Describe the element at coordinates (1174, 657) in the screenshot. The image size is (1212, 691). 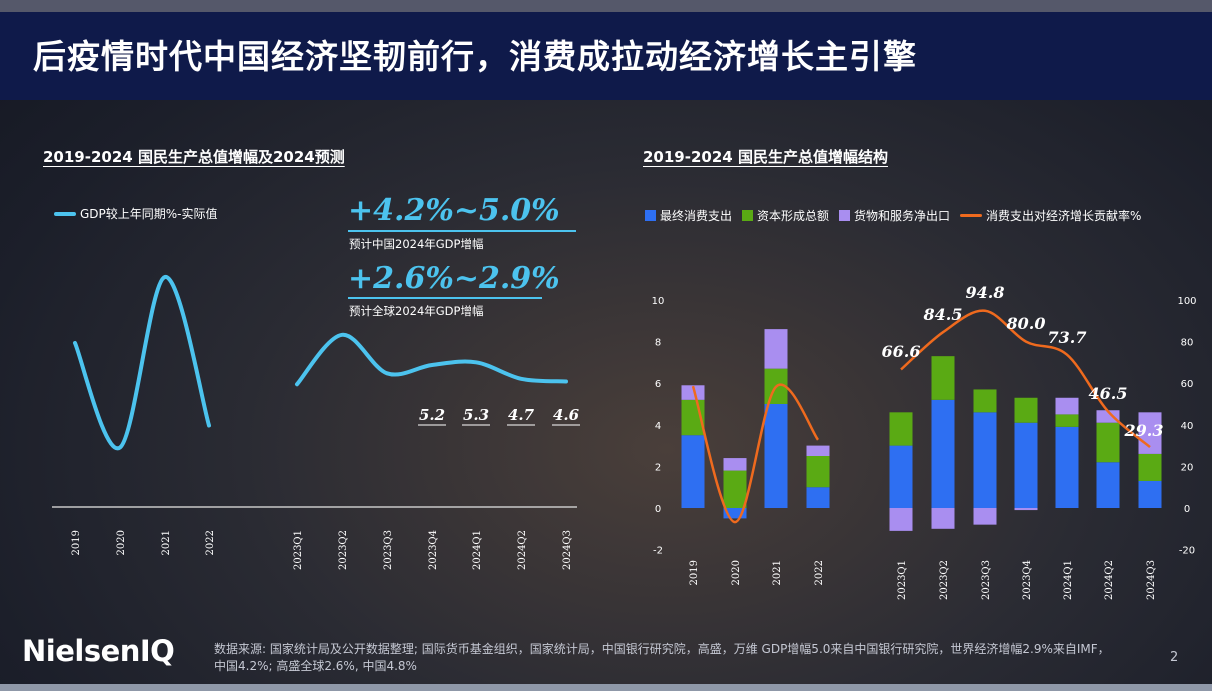
I see `page-number: 2` at that location.